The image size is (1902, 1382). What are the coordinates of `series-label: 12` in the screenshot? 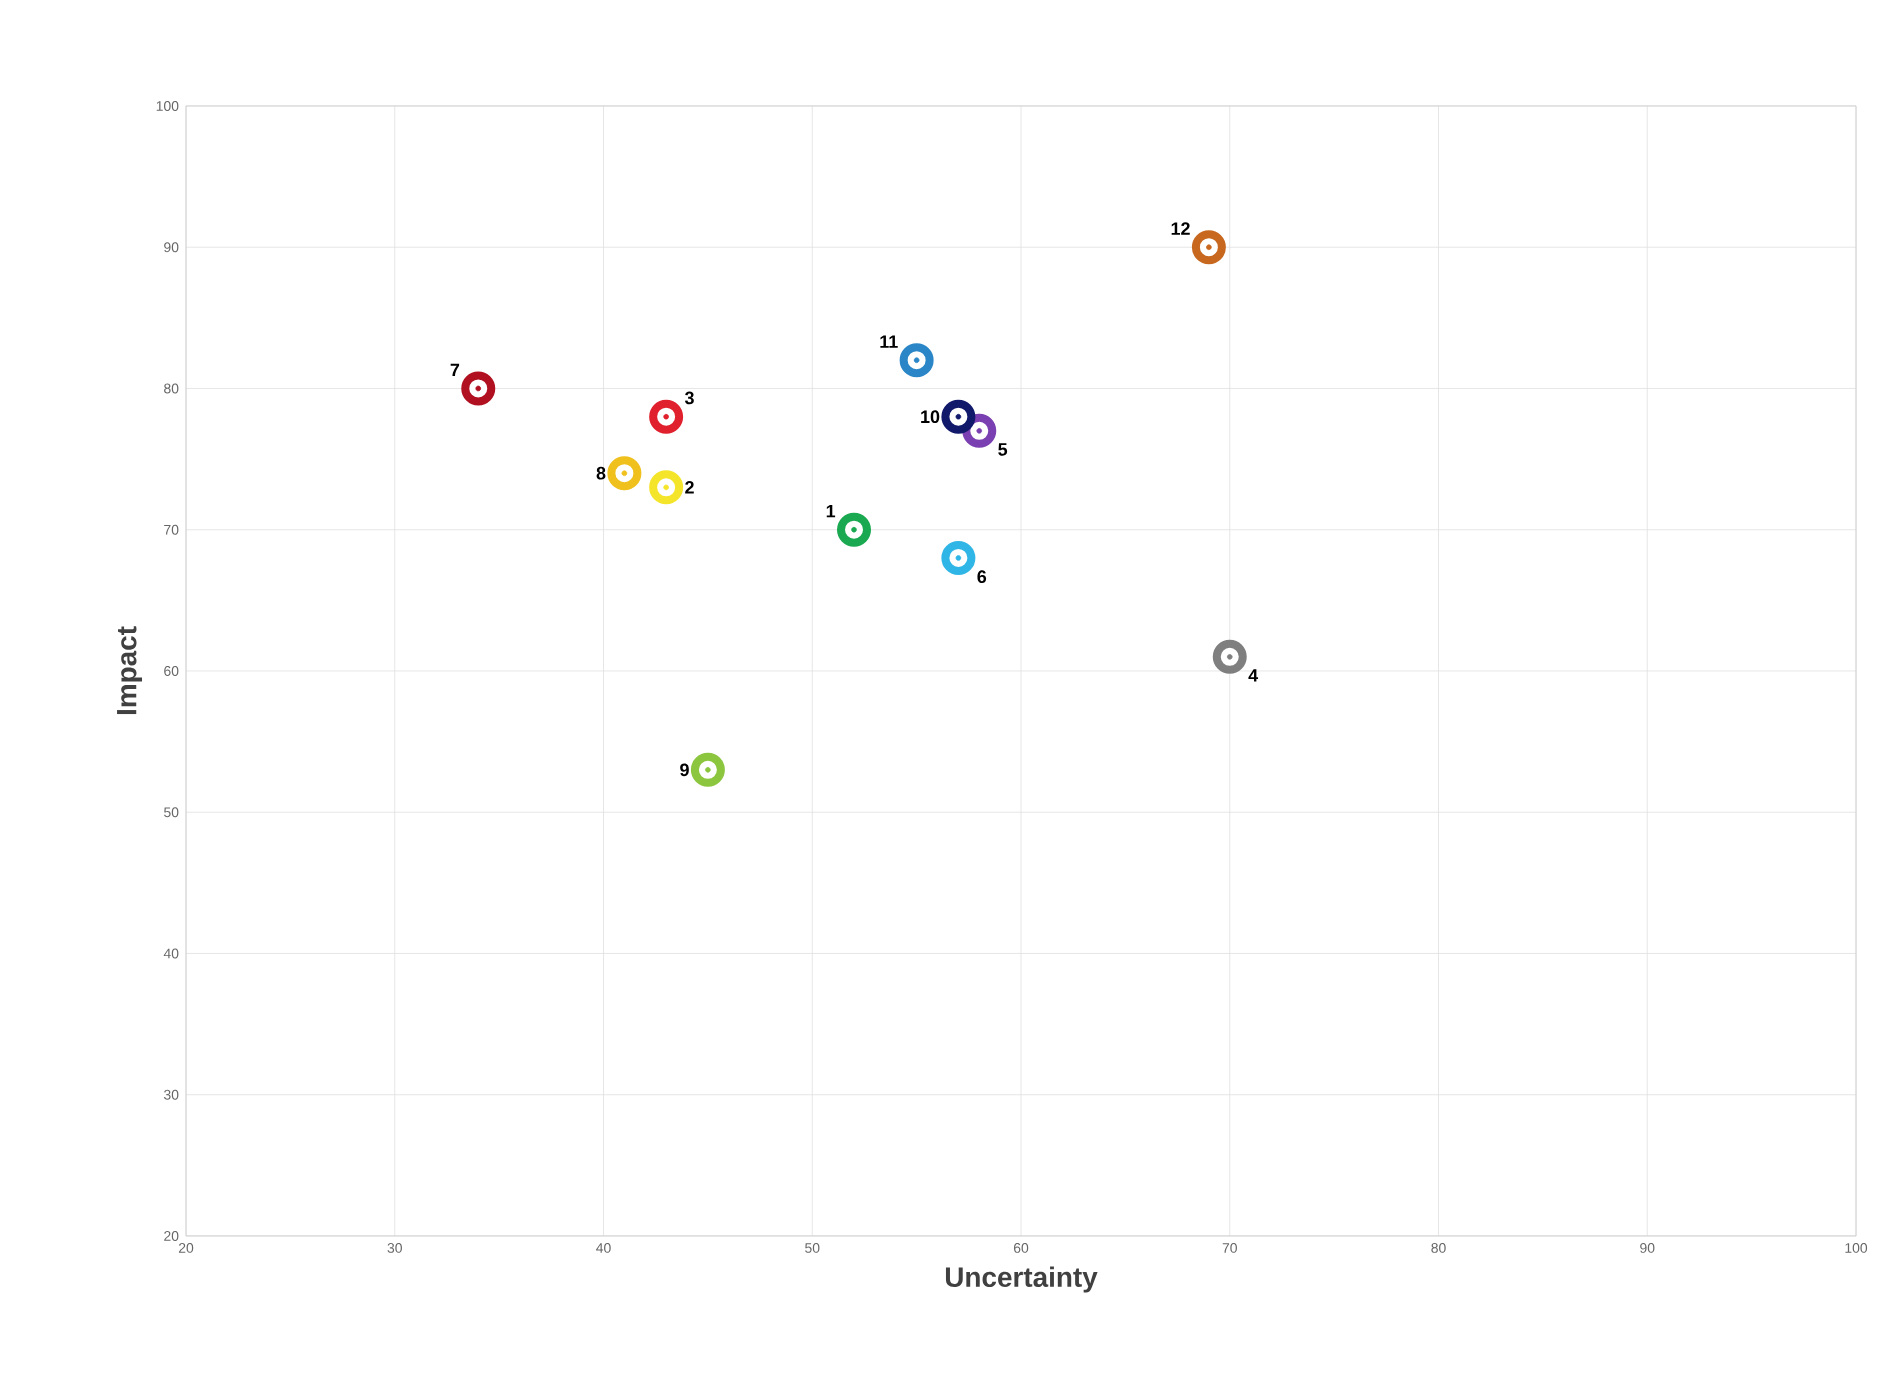 It's located at (1180, 228).